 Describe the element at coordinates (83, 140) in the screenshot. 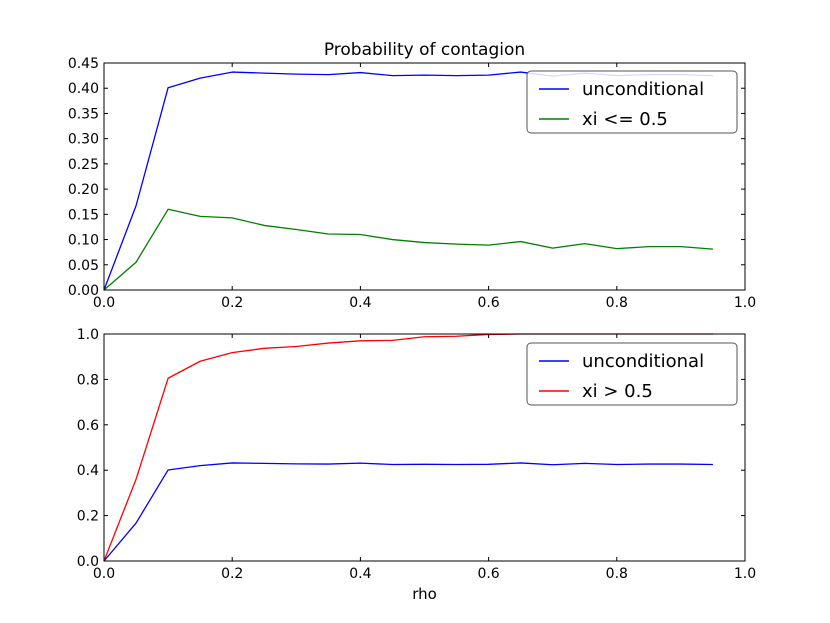

I see `y-tick-label: 0.30` at that location.